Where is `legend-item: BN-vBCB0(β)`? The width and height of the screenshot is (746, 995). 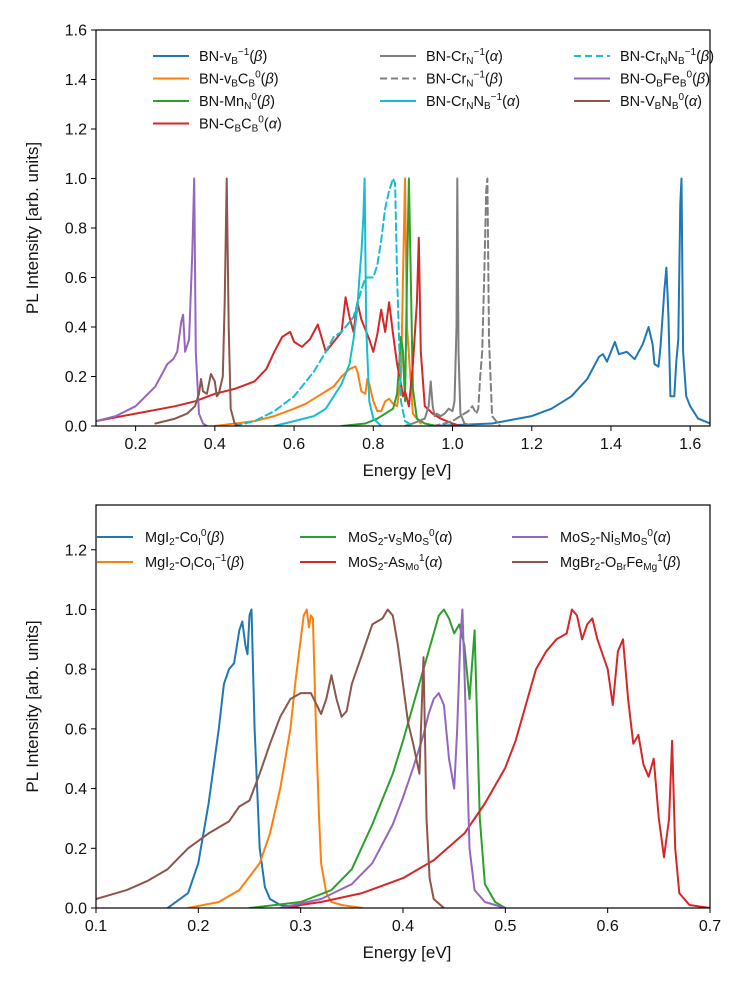
legend-item: BN-vBCB0(β) is located at coordinates (216, 80).